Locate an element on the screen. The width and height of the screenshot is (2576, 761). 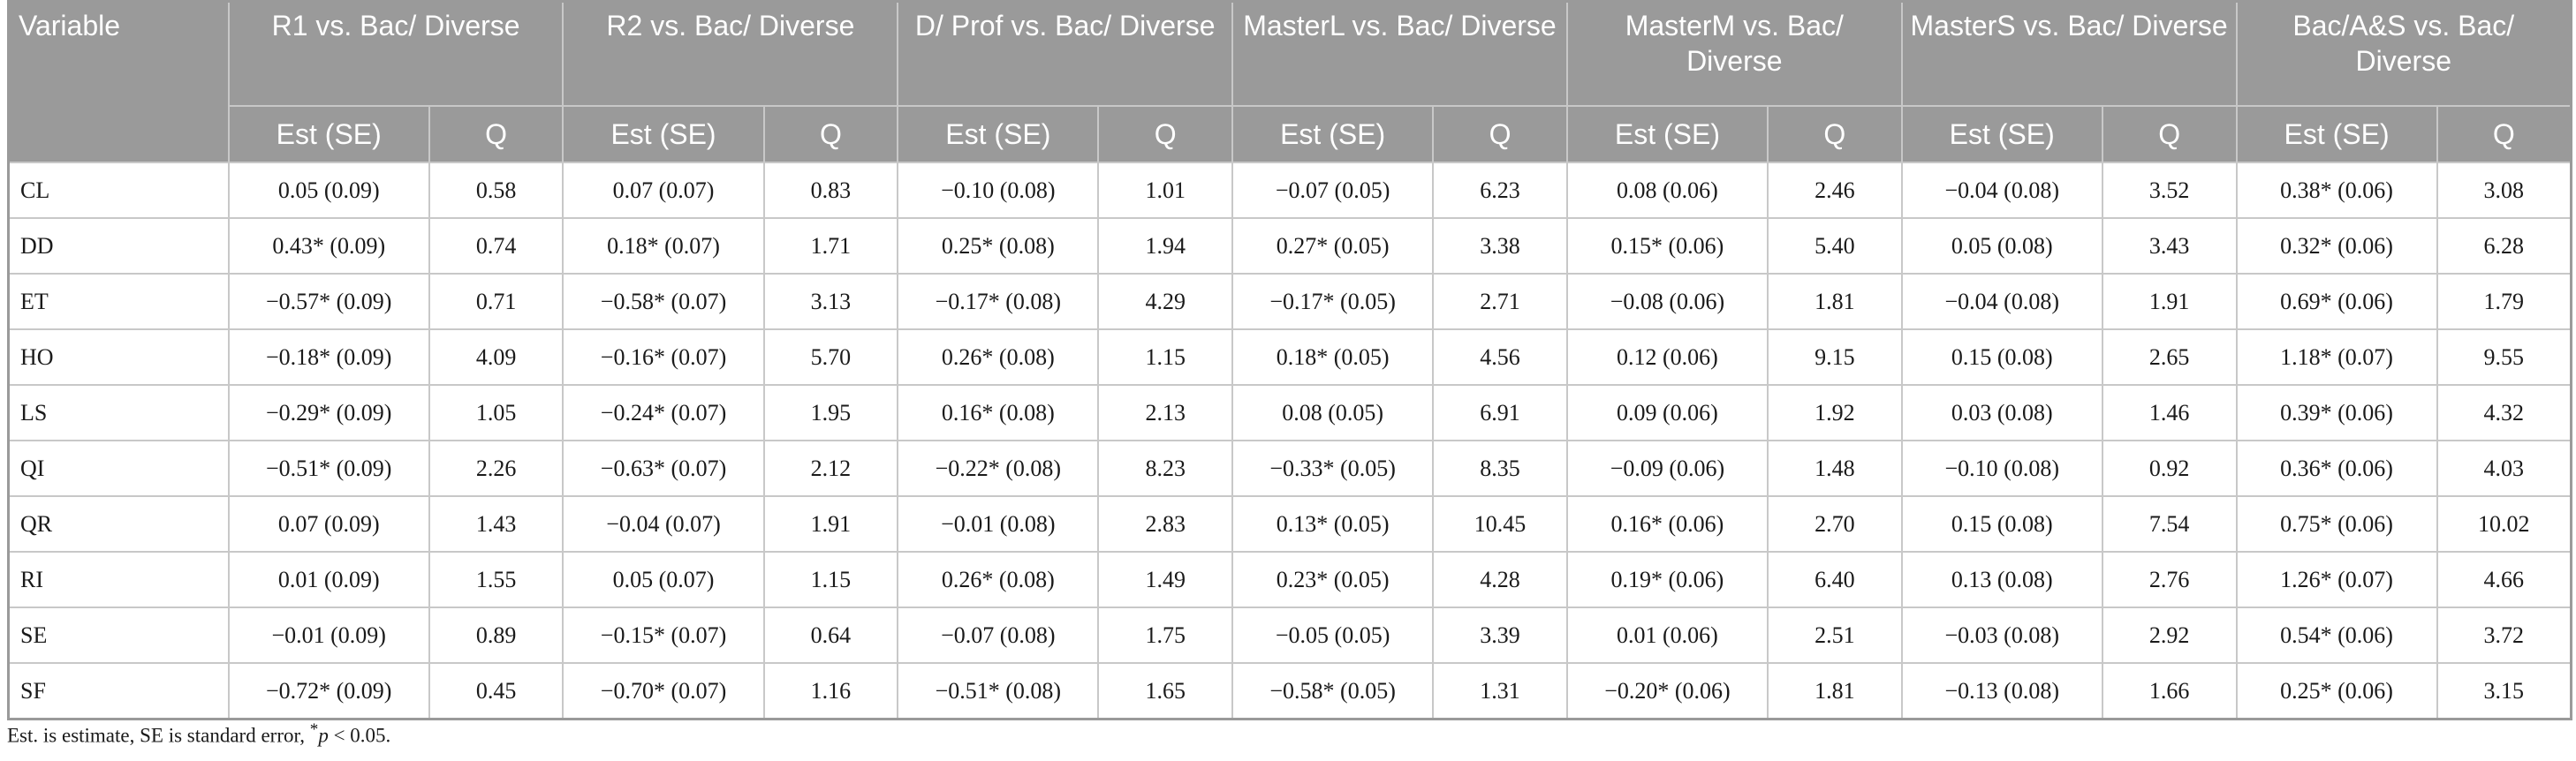
cell-estimate: 0.01 (0.09) is located at coordinates (329, 579).